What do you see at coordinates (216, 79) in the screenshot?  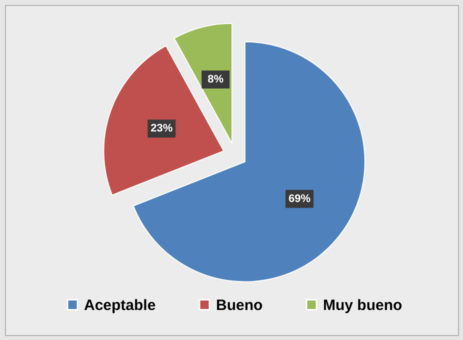 I see `data-label: 8%` at bounding box center [216, 79].